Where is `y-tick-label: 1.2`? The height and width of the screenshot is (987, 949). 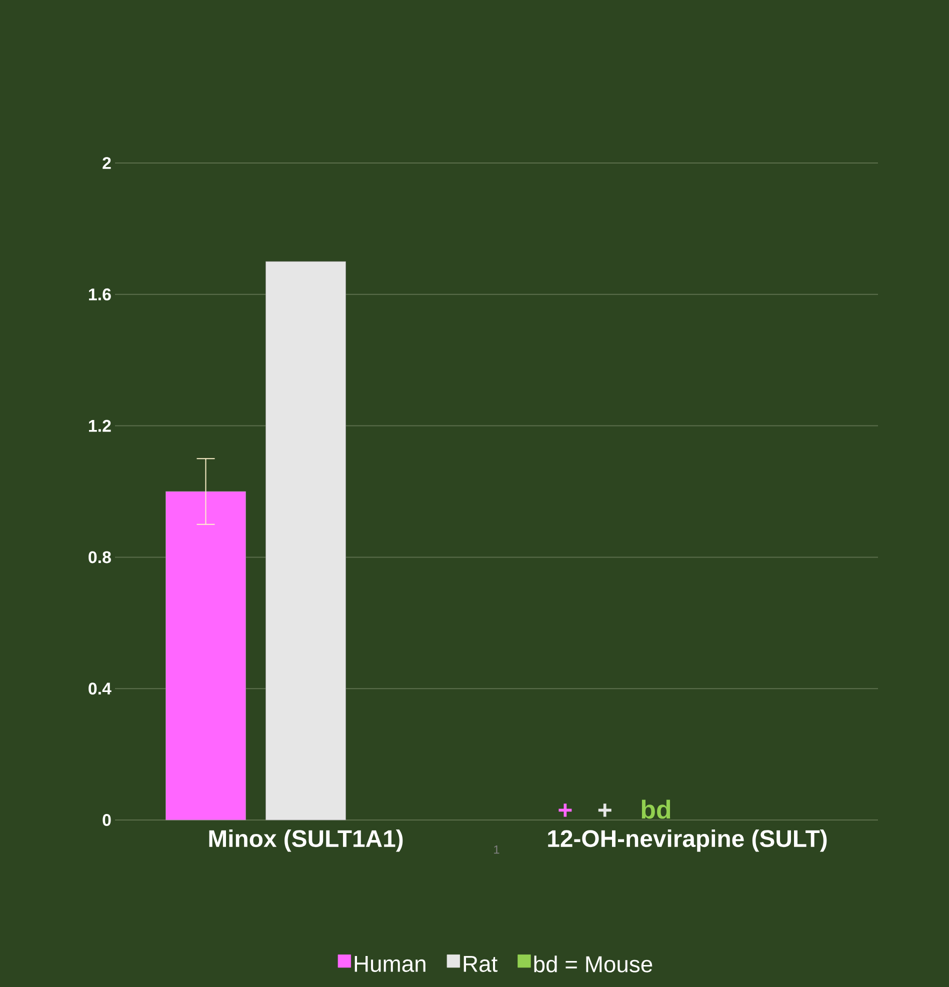 y-tick-label: 1.2 is located at coordinates (100, 426).